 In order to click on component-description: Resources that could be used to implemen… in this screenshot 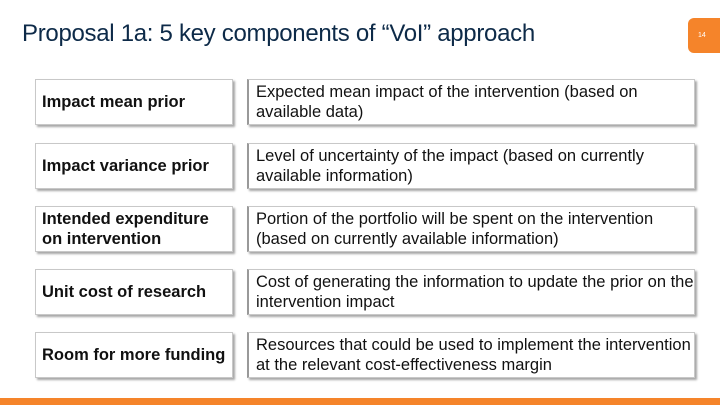, I will do `click(471, 355)`.